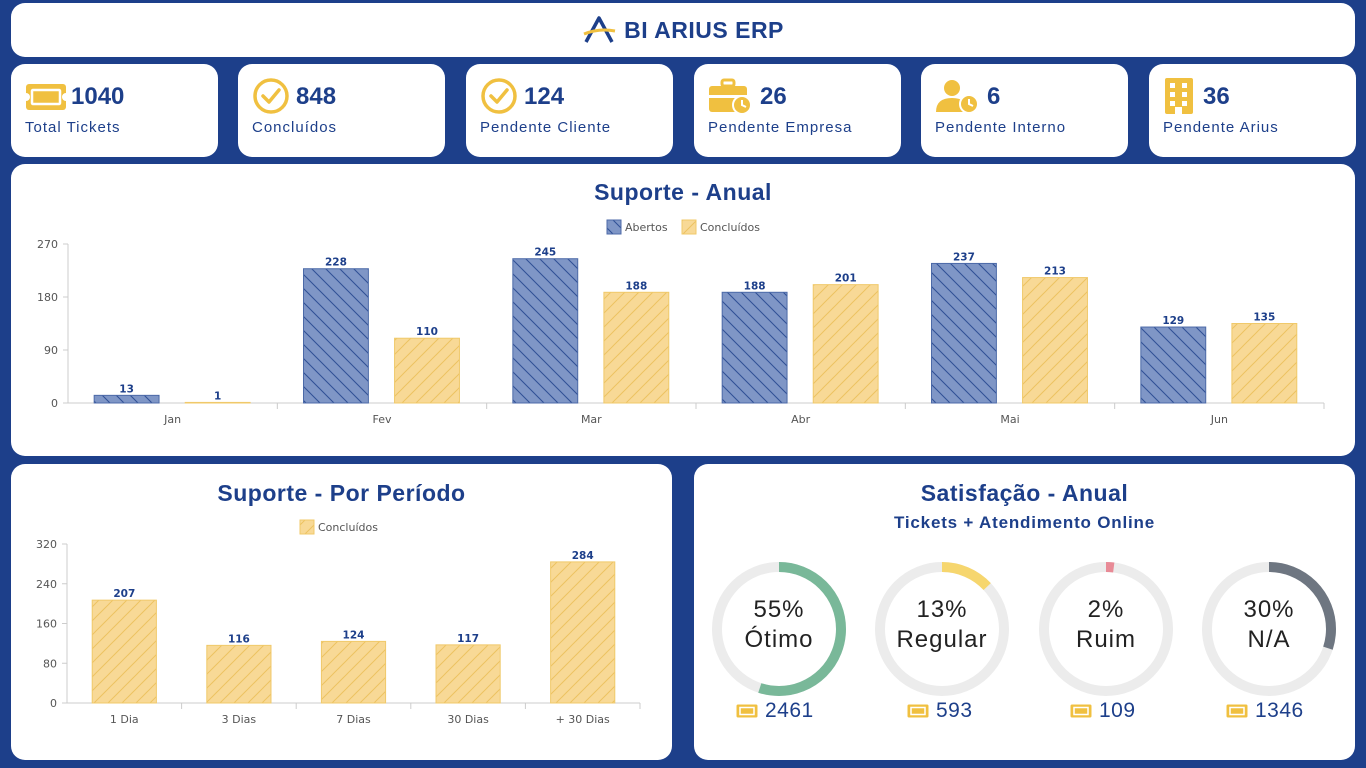 The height and width of the screenshot is (768, 1366). I want to click on bar-data-label: 135, so click(1264, 318).